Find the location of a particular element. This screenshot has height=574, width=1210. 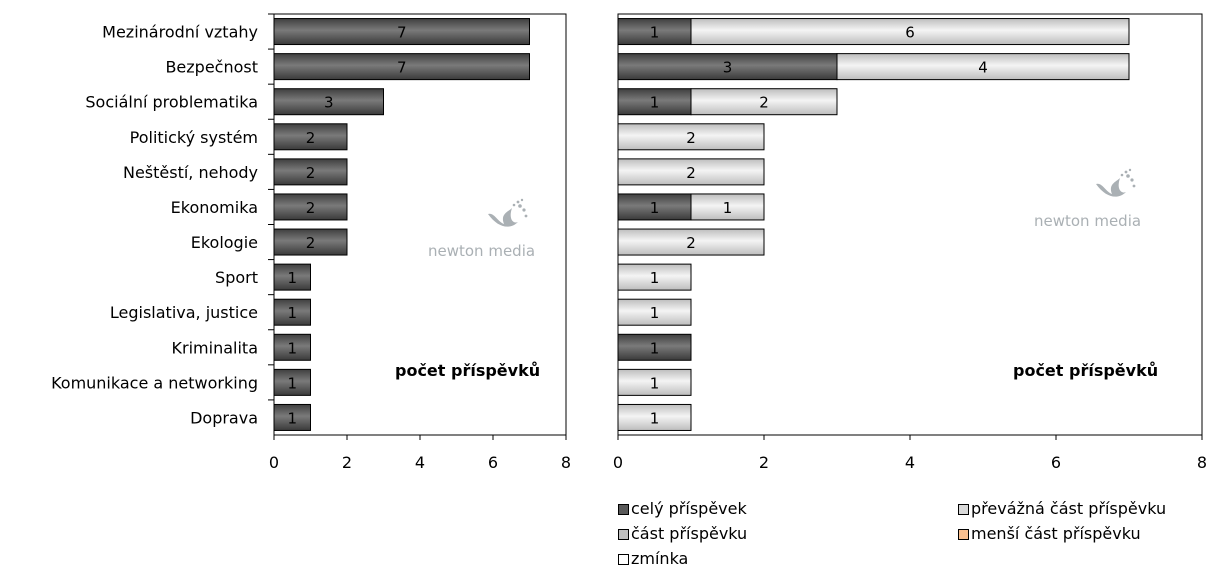

segment-value-label: 6 is located at coordinates (910, 33).